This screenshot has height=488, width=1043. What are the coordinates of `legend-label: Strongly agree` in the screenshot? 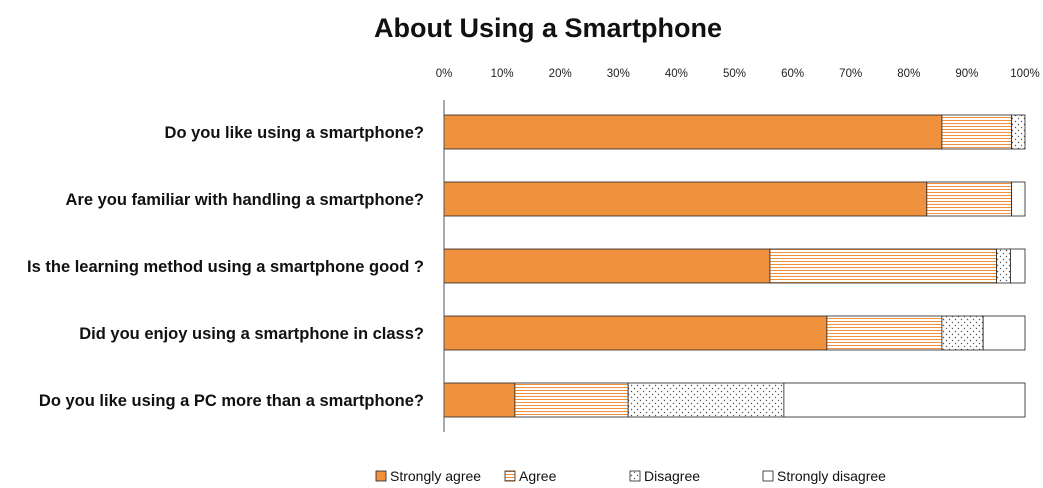 It's located at (435, 476).